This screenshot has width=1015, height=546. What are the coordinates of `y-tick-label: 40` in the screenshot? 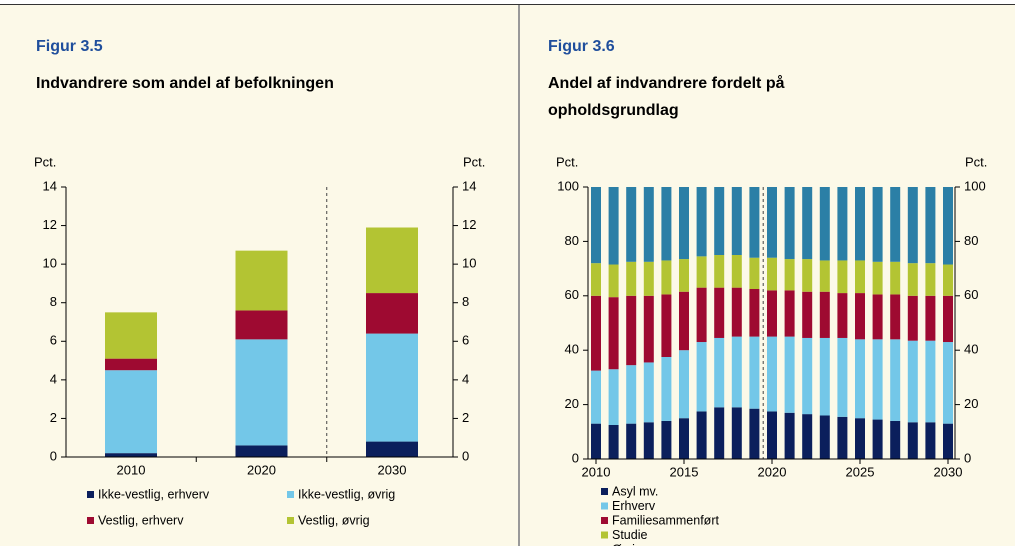 It's located at (572, 349).